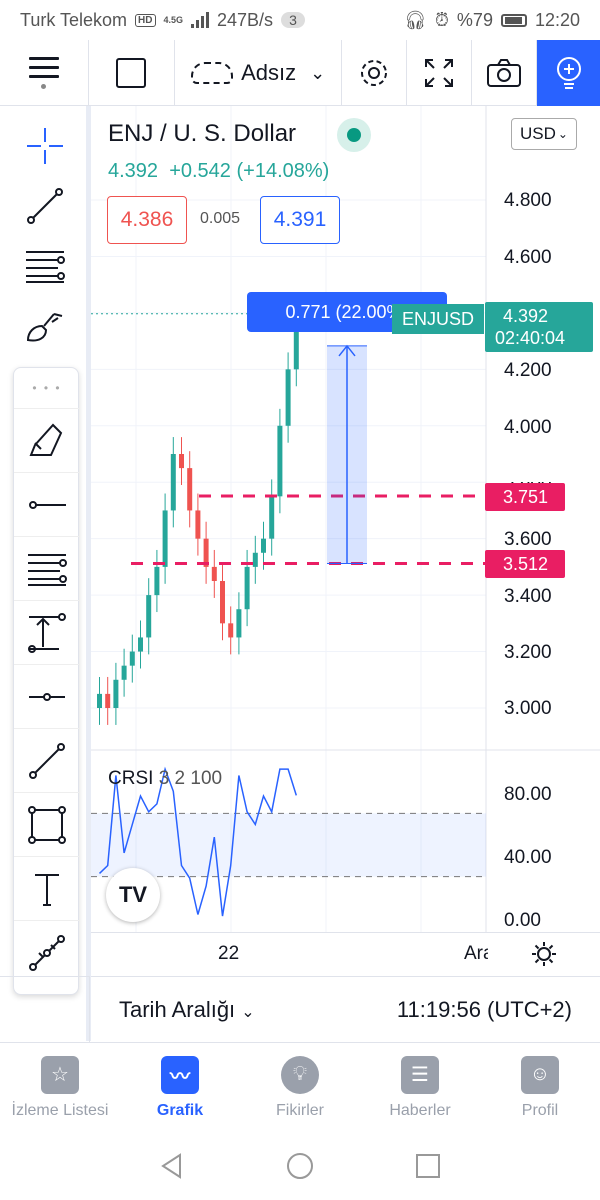 This screenshot has height=1200, width=600. Describe the element at coordinates (269, 72) in the screenshot. I see `layout-name: Adsız` at that location.